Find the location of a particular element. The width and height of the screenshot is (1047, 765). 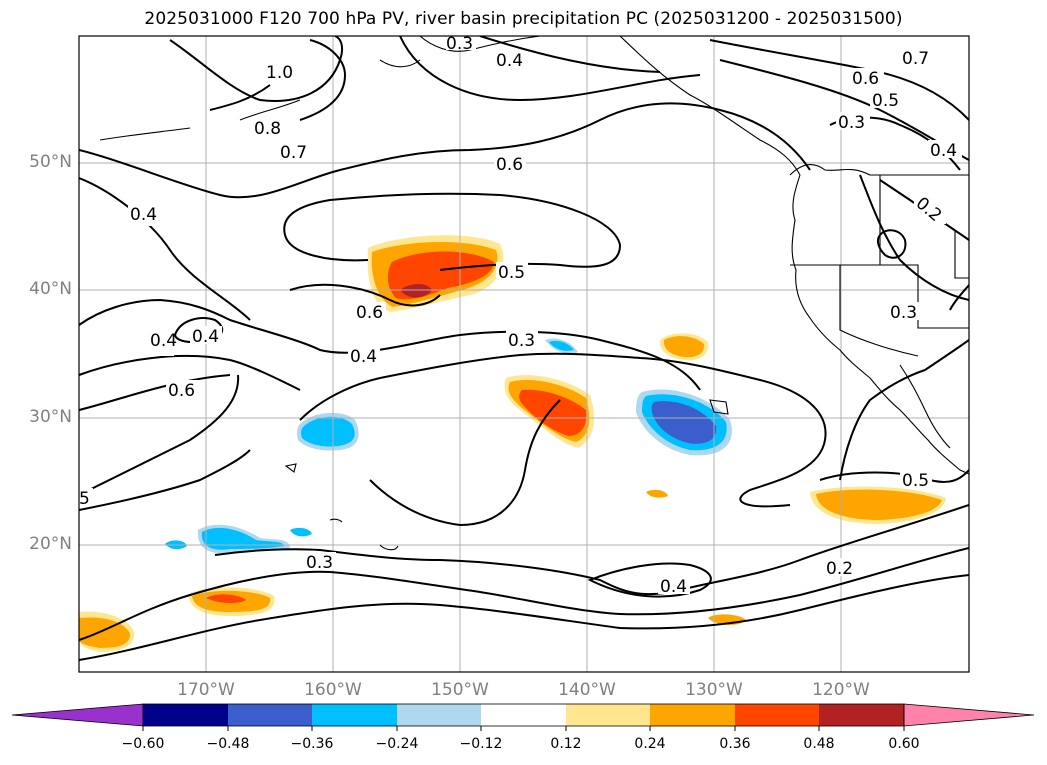

colorbar-tick-label: 0.36 is located at coordinates (735, 744).